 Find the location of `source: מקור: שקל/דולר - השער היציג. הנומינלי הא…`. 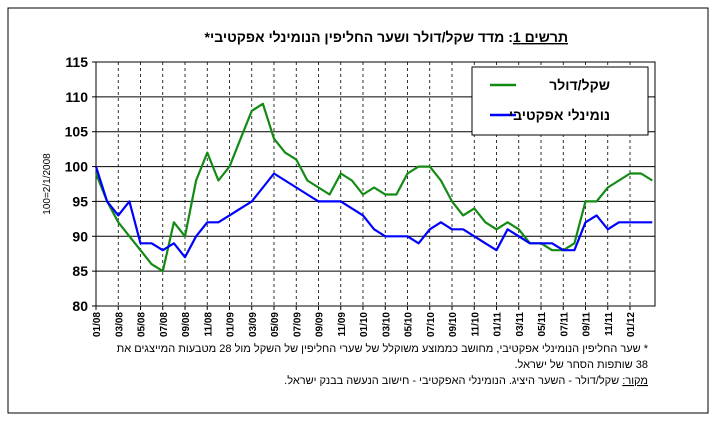

source: מקור: שקל/דולר - השער היציג. הנומינלי הא… is located at coordinates (466, 380).